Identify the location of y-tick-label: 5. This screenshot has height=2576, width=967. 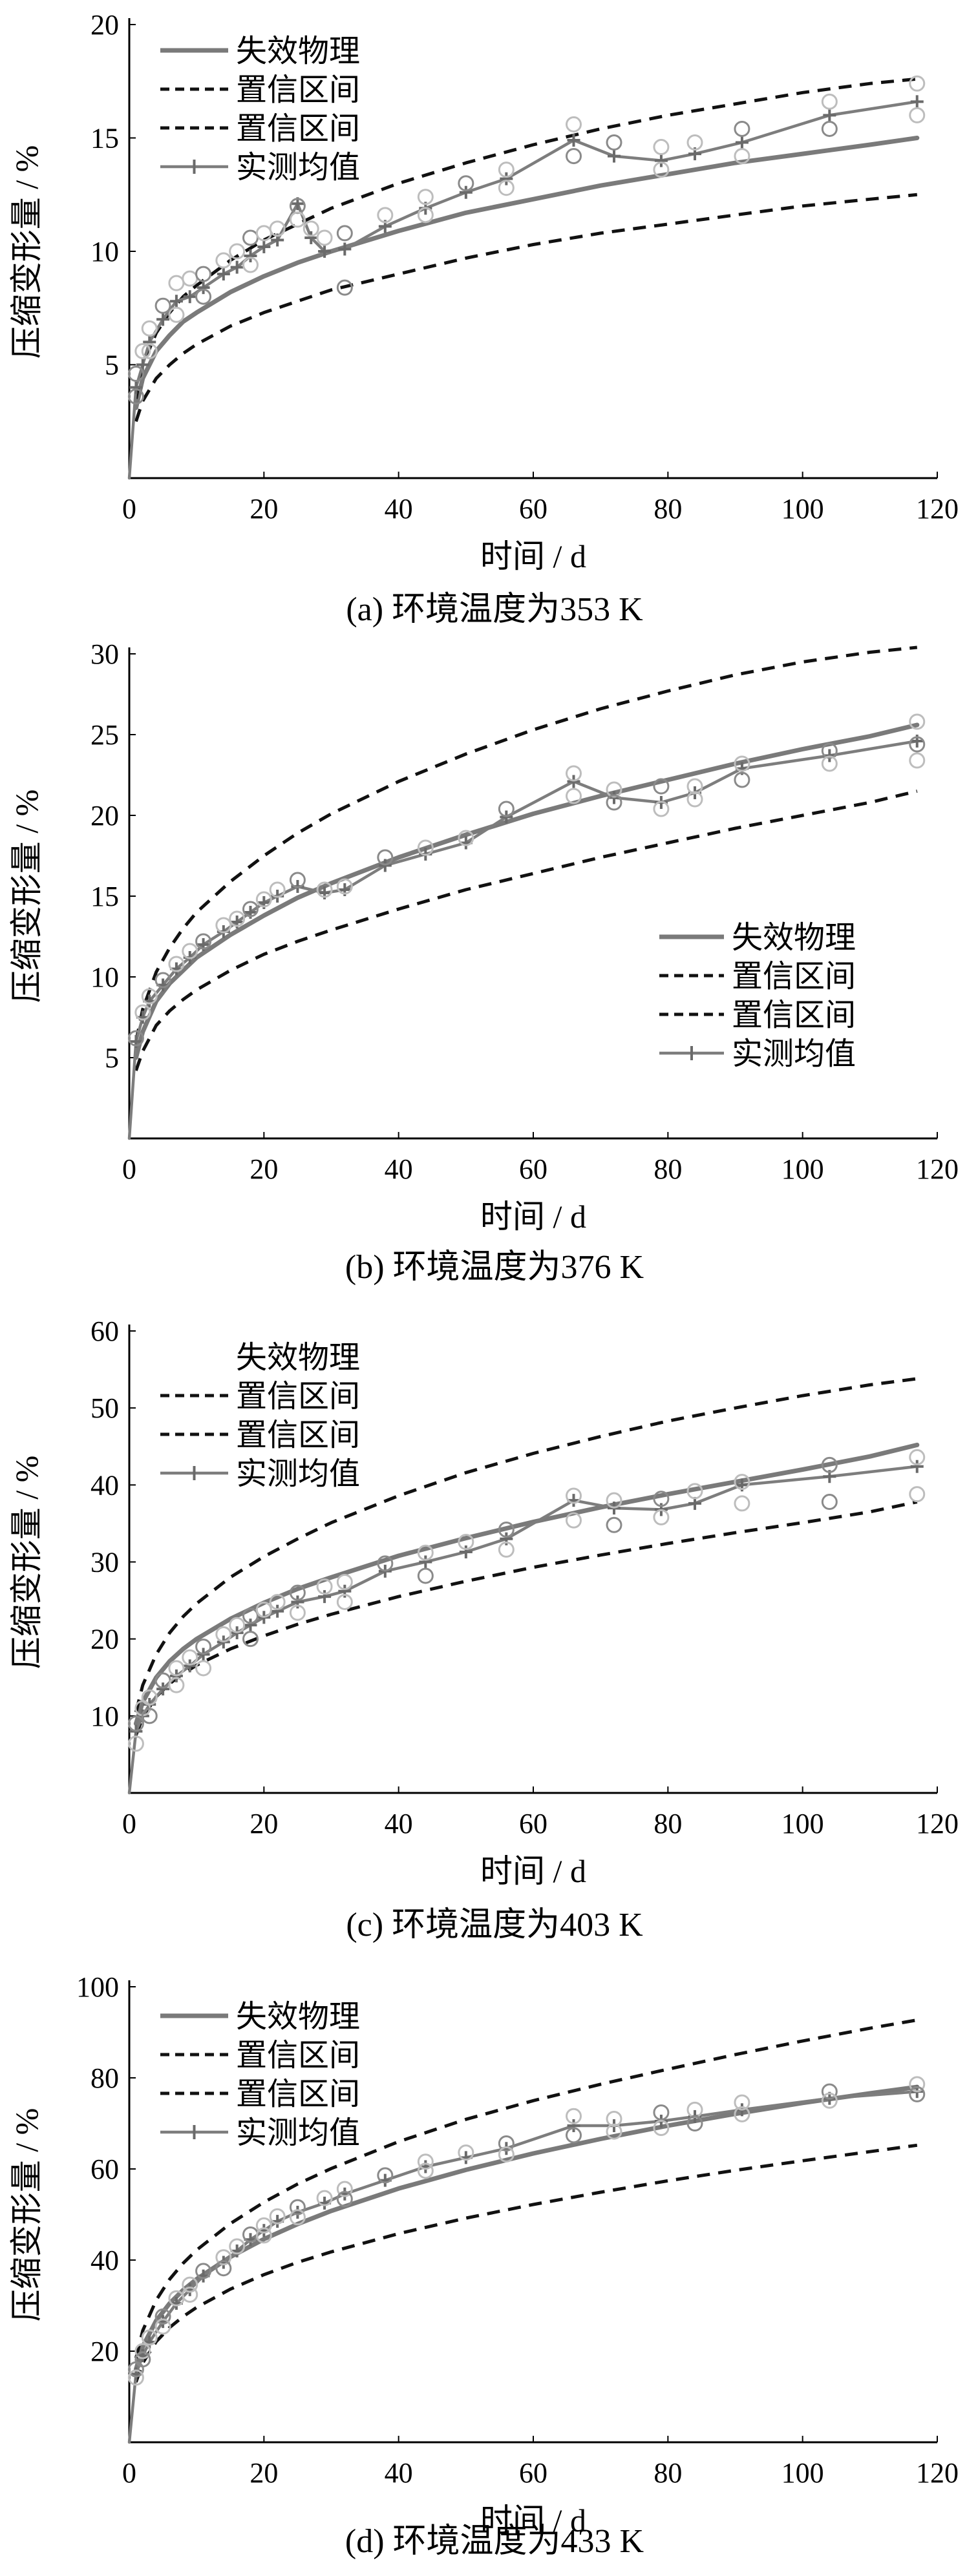
(112, 365).